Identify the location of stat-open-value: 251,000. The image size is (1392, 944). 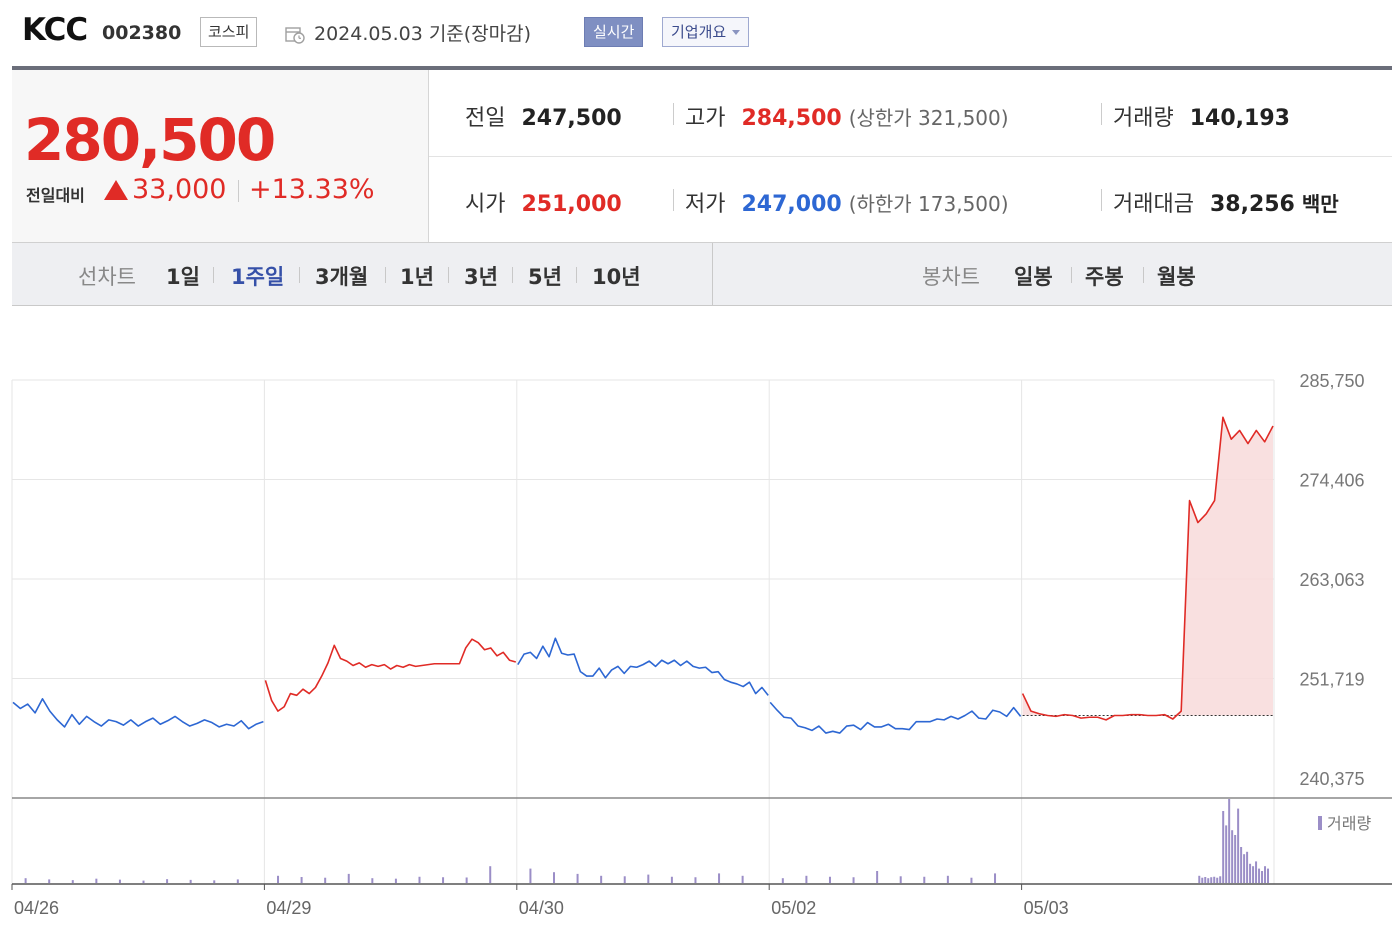
(571, 204).